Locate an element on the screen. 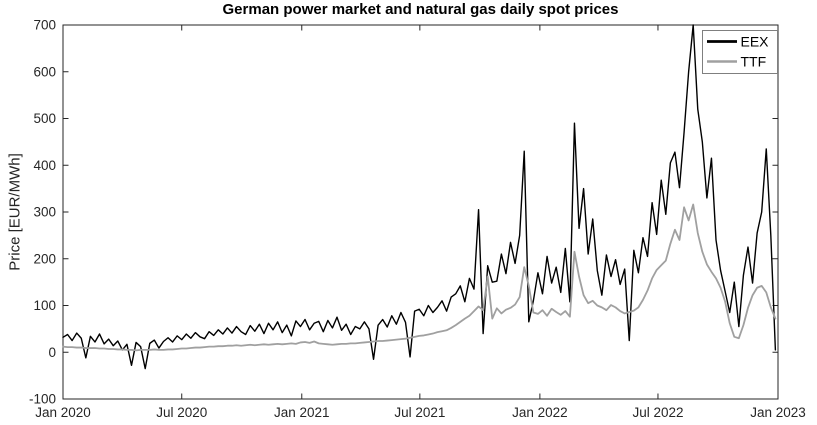 This screenshot has width=817, height=425. y-tick-label: 0 is located at coordinates (52, 352).